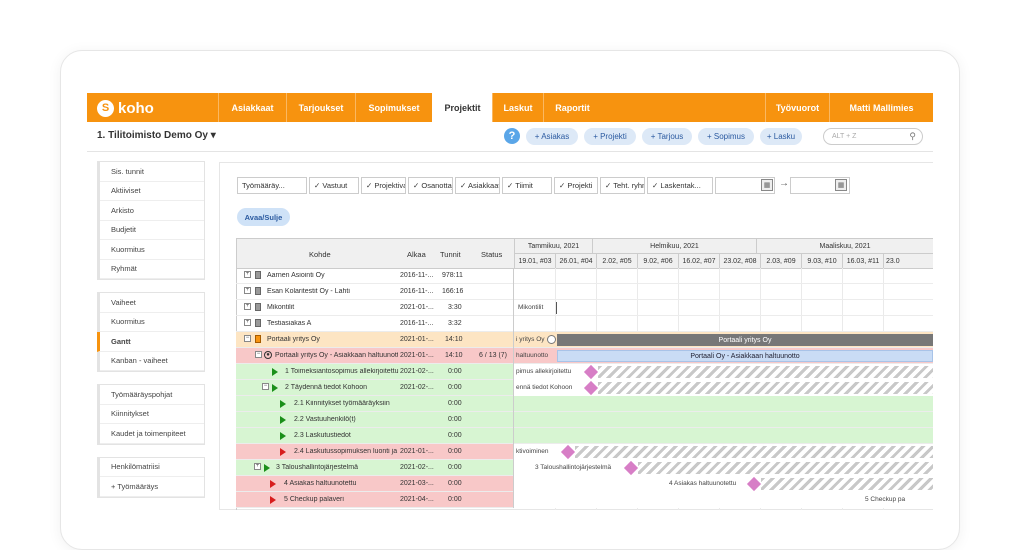  Describe the element at coordinates (726, 136) in the screenshot. I see `add-sopimus-button: + Sopimus` at that location.